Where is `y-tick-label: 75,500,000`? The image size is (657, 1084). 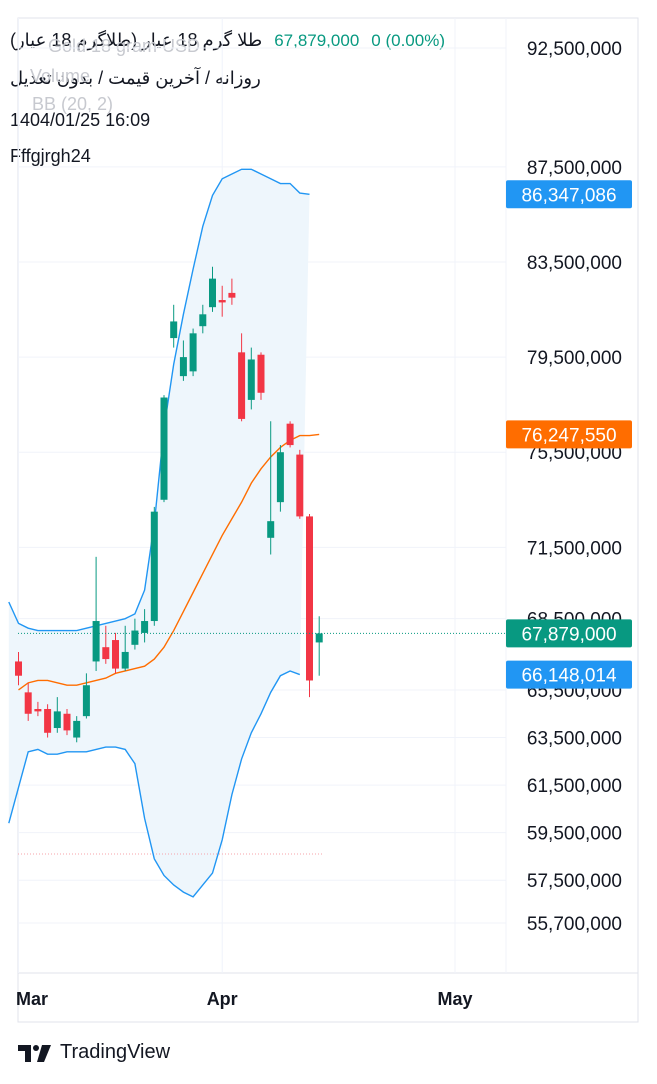
y-tick-label: 75,500,000 is located at coordinates (574, 453).